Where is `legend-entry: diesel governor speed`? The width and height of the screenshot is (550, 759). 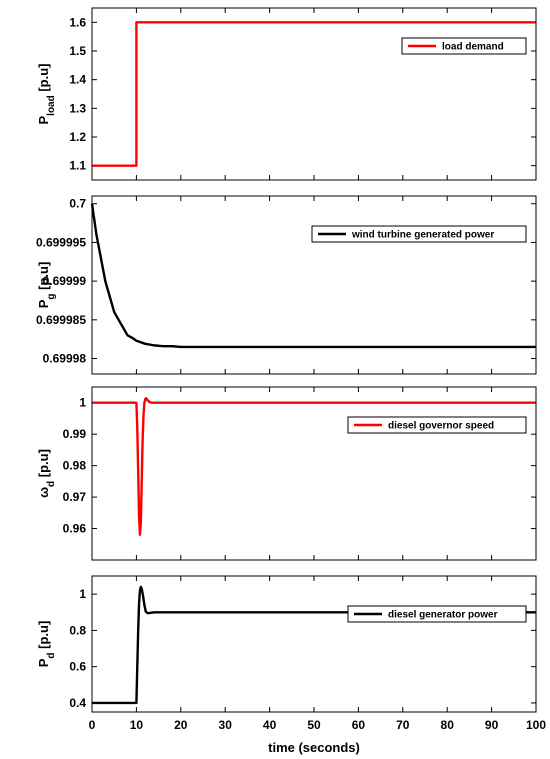 legend-entry: diesel governor speed is located at coordinates (441, 426).